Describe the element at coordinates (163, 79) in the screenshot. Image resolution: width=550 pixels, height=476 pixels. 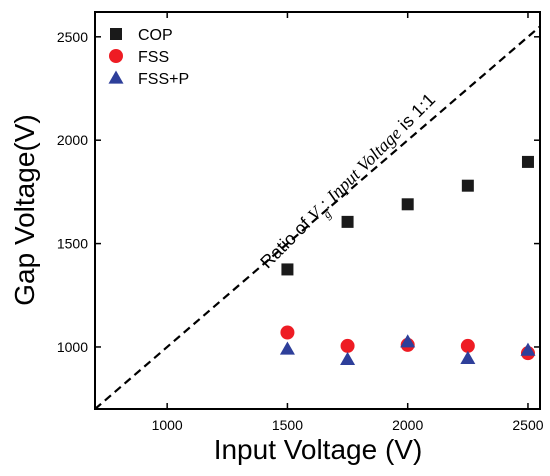
I see `legend-label-fss-p: FSS+P` at that location.